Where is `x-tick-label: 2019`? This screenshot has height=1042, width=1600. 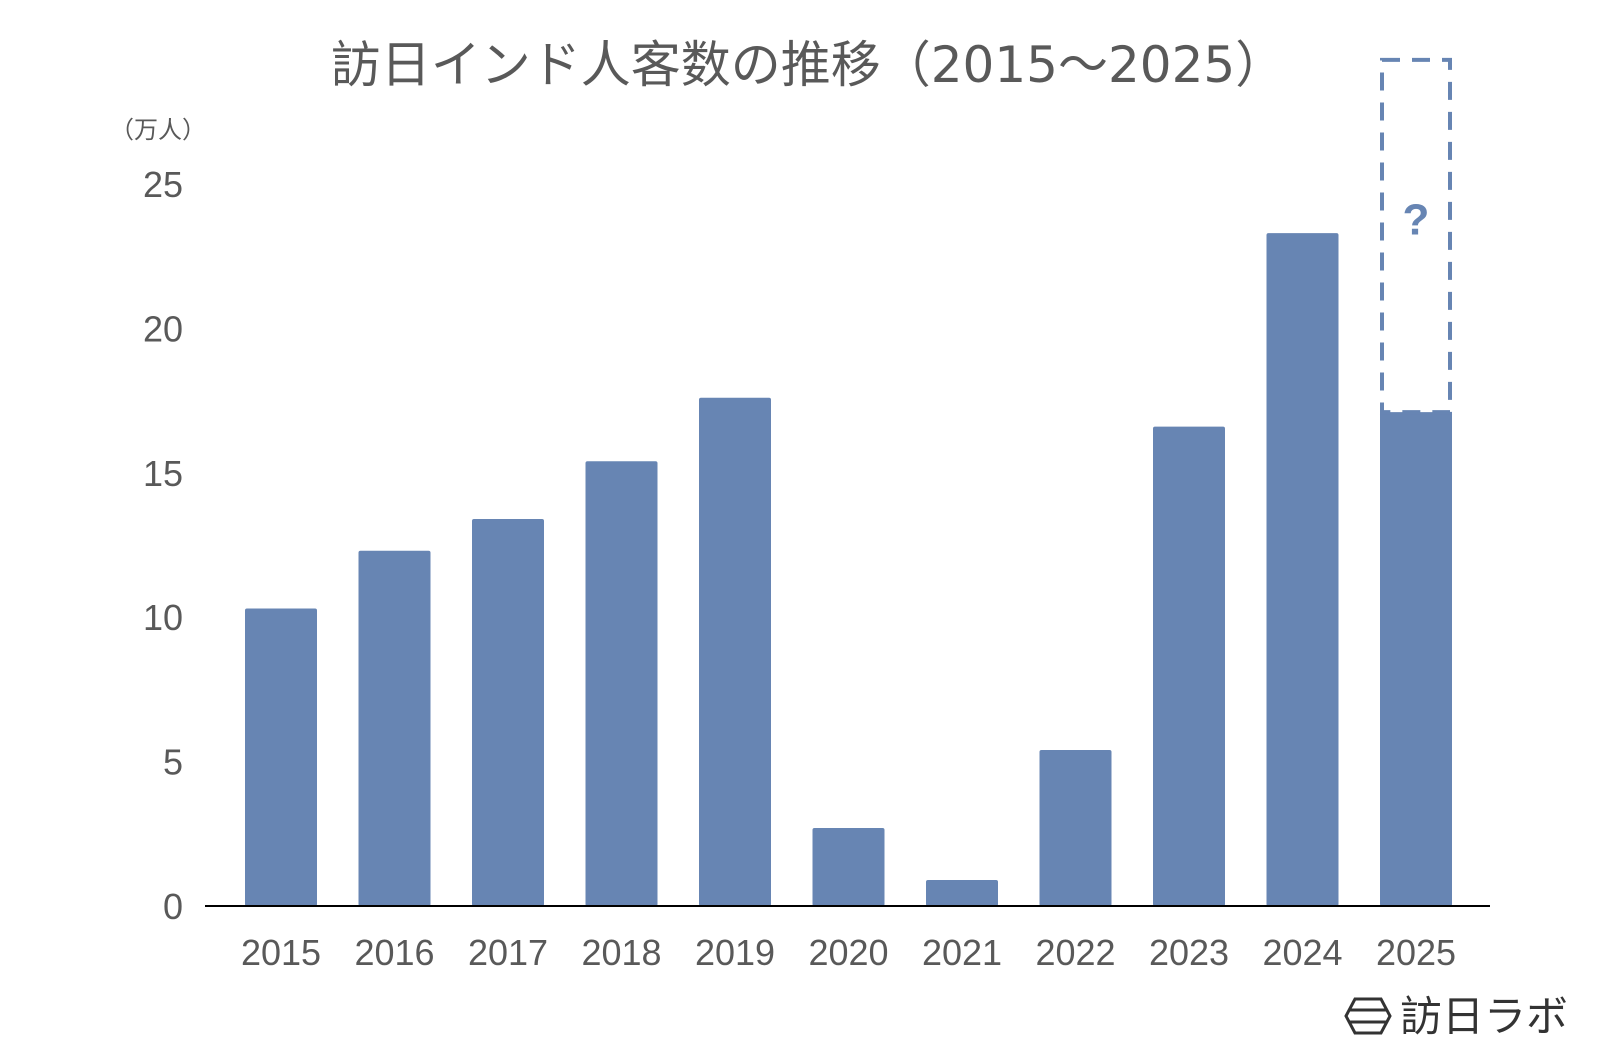 x-tick-label: 2019 is located at coordinates (735, 952).